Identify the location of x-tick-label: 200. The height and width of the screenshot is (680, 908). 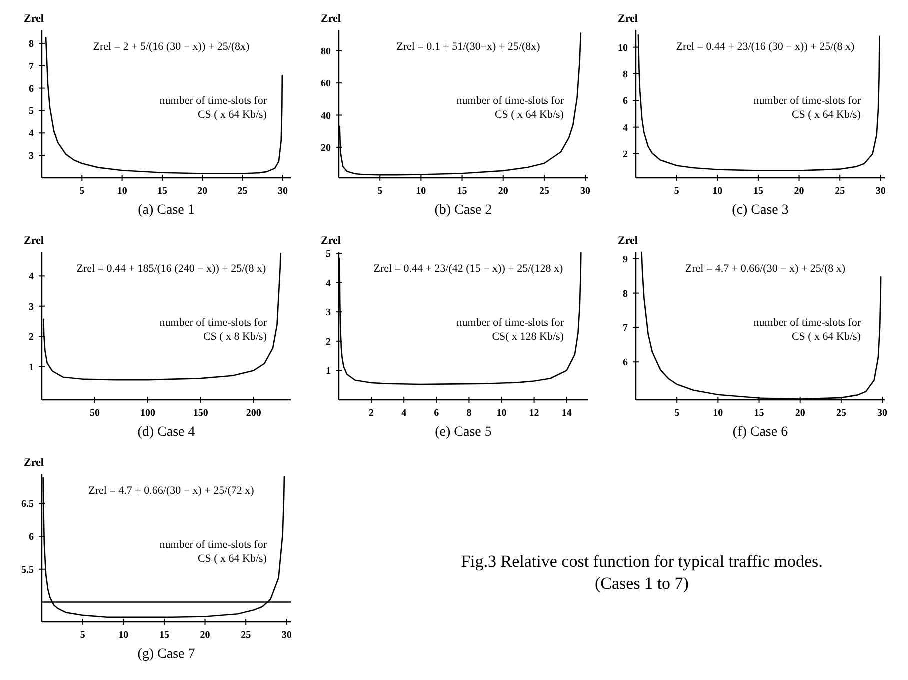
(254, 413).